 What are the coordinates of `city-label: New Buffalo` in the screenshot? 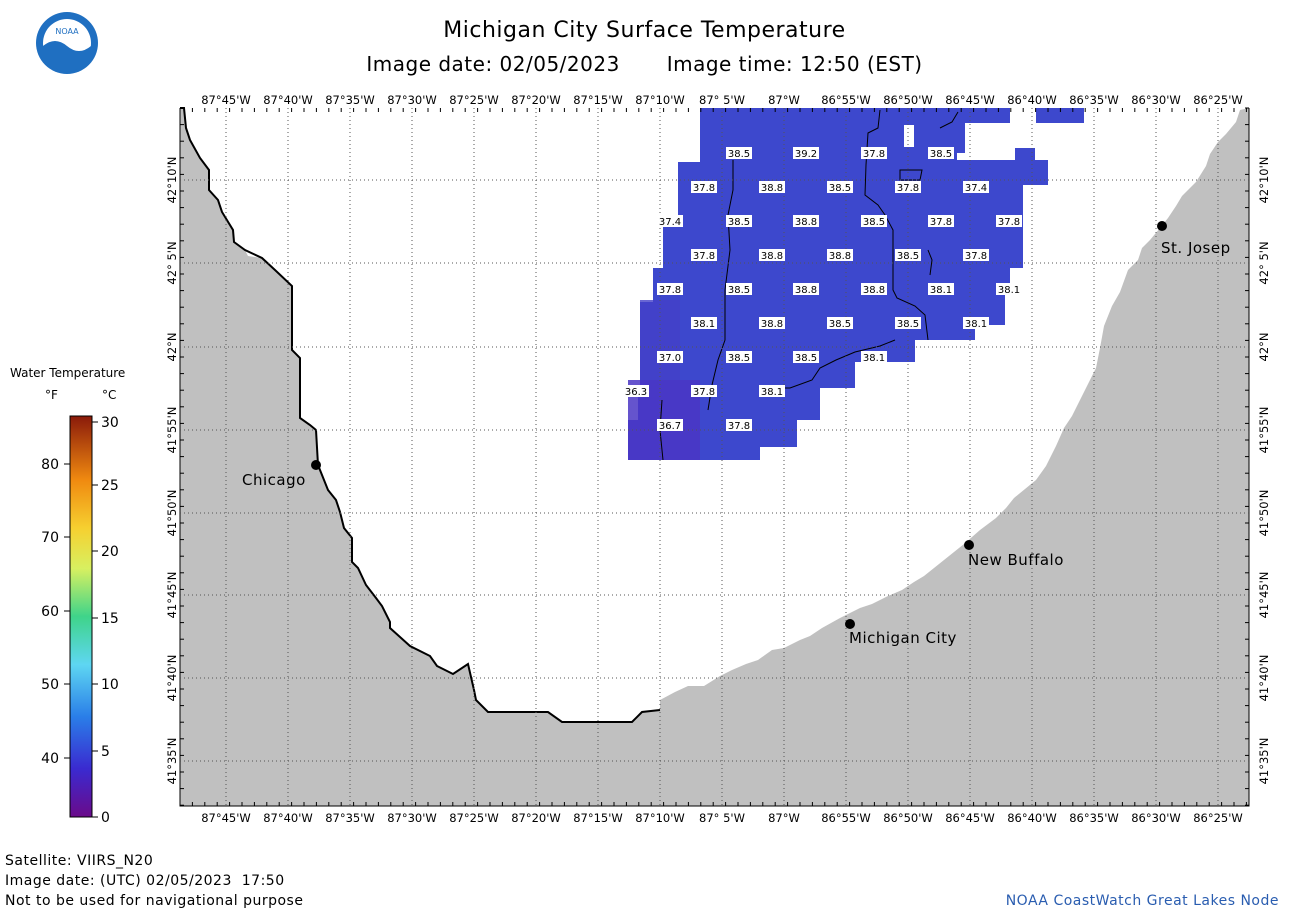 It's located at (1016, 560).